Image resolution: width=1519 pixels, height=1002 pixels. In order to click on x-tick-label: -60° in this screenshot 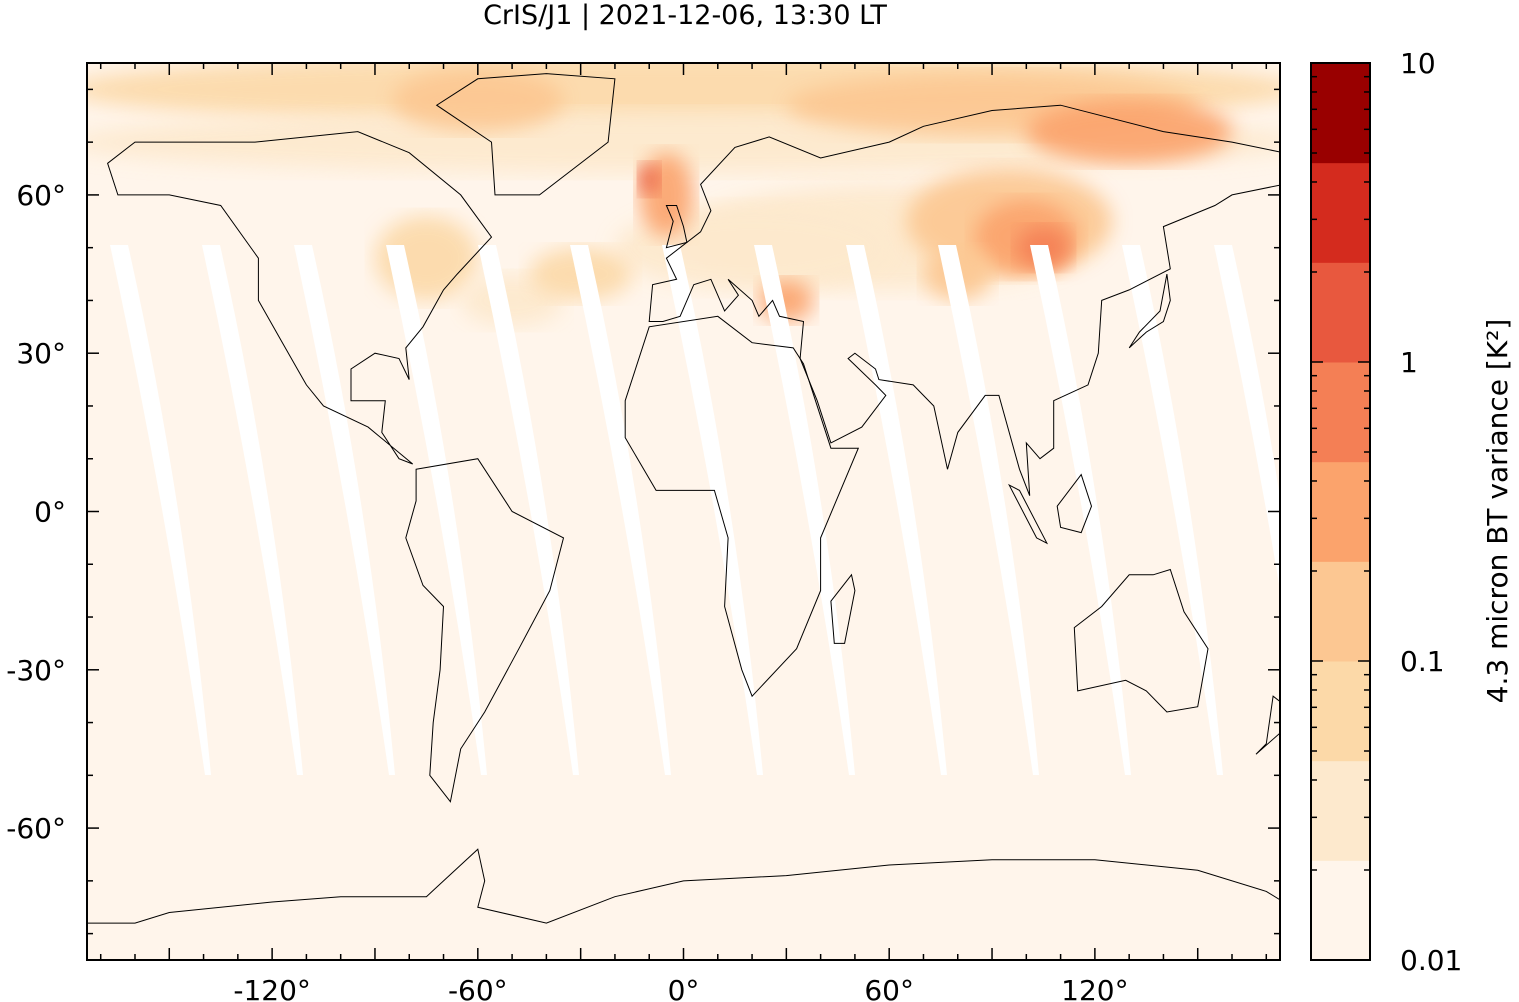, I will do `click(478, 988)`.